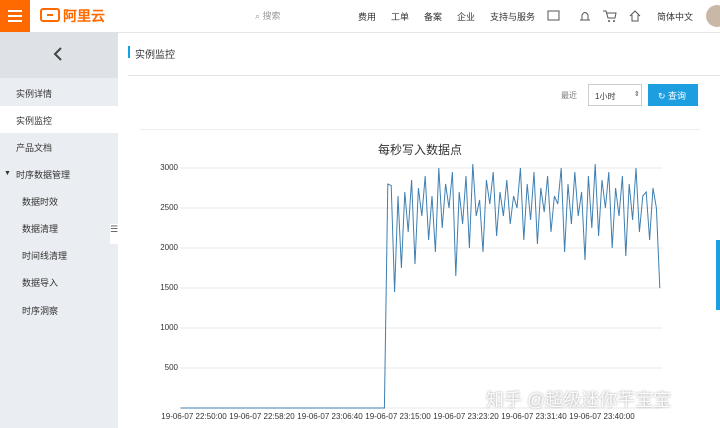 The height and width of the screenshot is (428, 720). I want to click on submenu-item: 时序洞察, so click(40, 311).